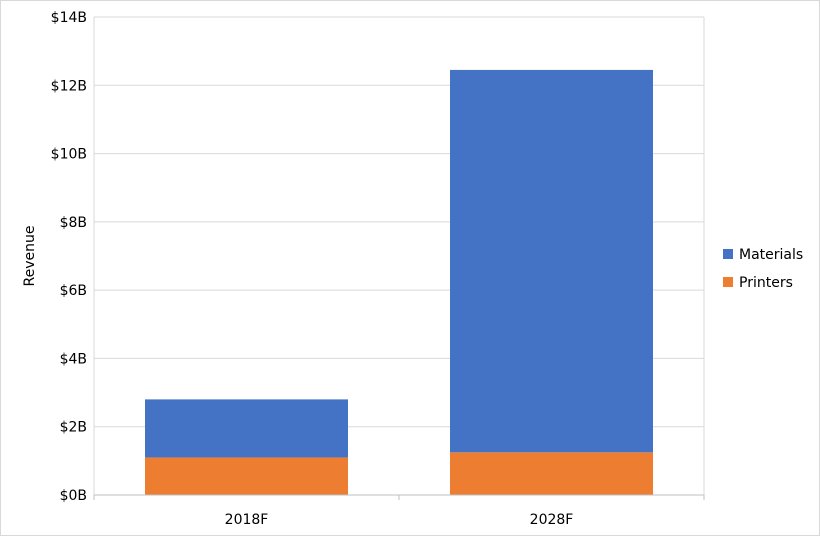 This screenshot has width=820, height=536. I want to click on legend-label-materials: Materials, so click(771, 255).